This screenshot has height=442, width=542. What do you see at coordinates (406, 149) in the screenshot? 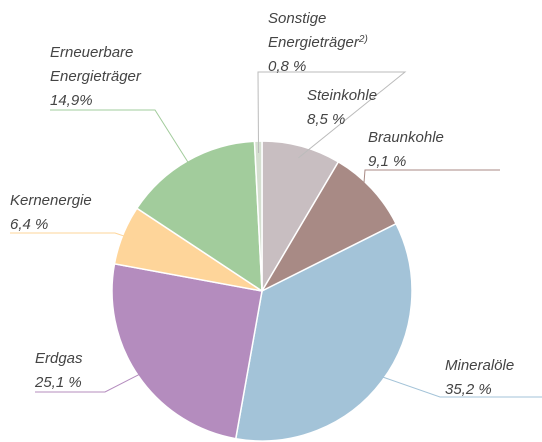
I see `slice-label: Braunkohle 9,1 %` at bounding box center [406, 149].